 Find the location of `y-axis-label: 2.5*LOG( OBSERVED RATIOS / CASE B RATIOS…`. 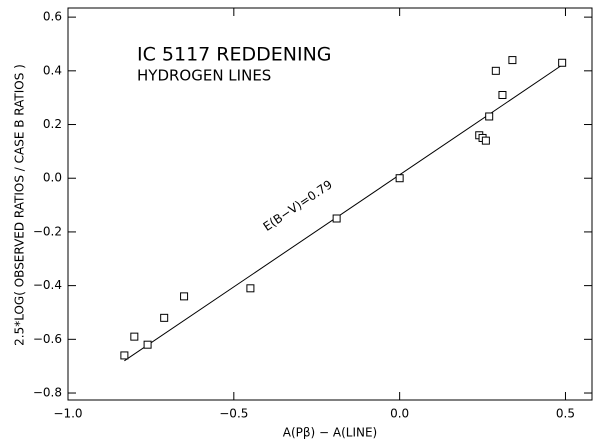

y-axis-label: 2.5*LOG( OBSERVED RATIOS / CASE B RATIOS… is located at coordinates (20, 205).